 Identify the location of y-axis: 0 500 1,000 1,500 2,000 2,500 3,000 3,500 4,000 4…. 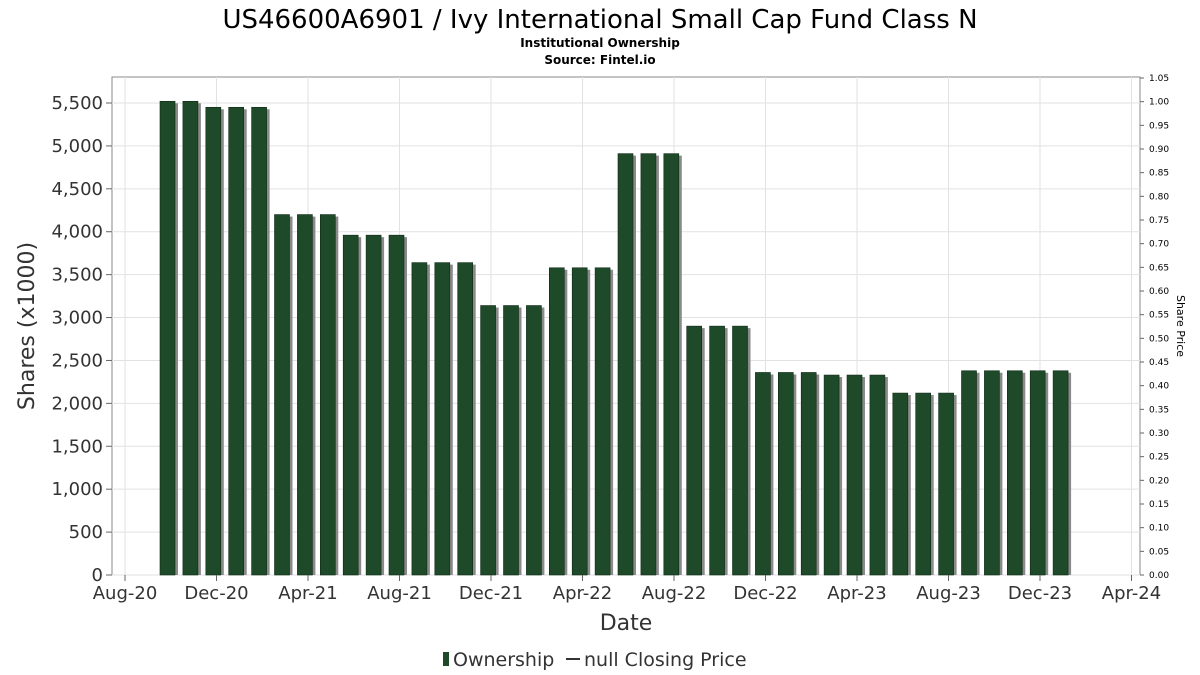
(81, 339).